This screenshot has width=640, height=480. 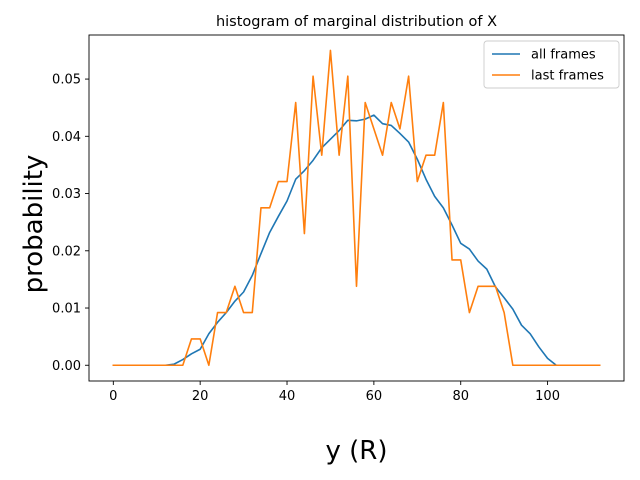 I want to click on legend-label: last frames, so click(x=567, y=76).